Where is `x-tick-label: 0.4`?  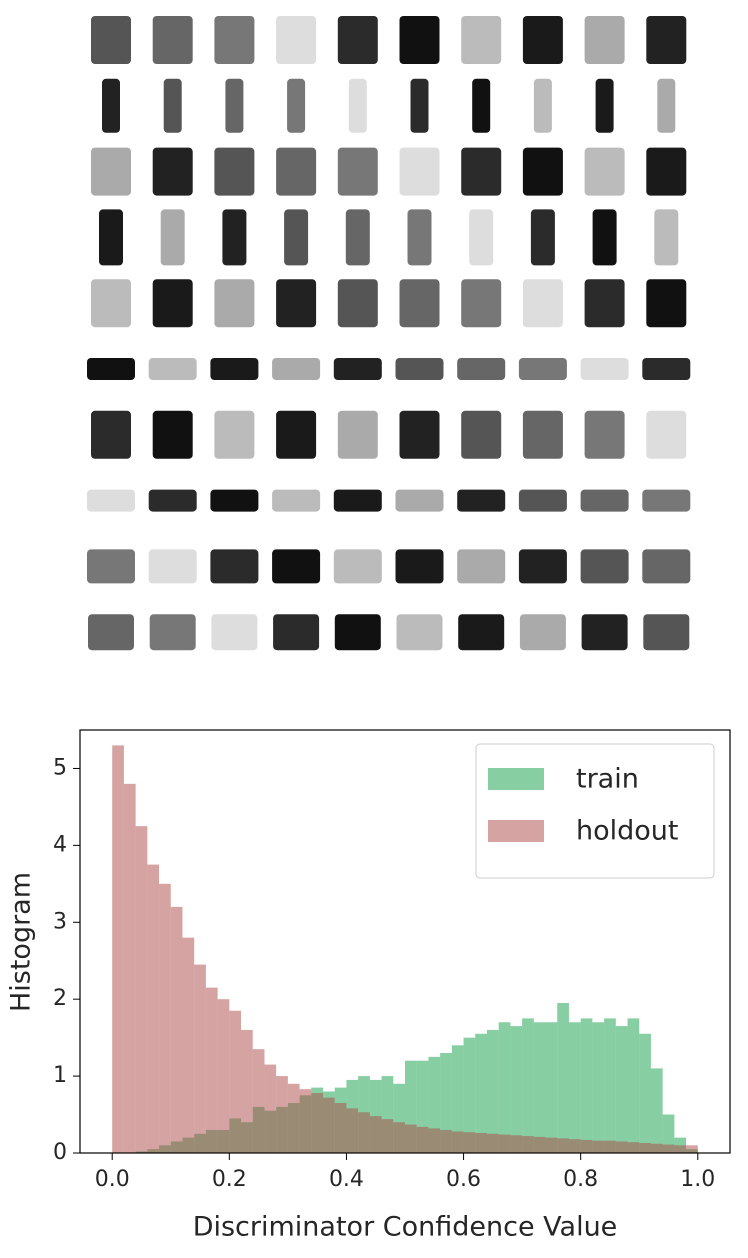
x-tick-label: 0.4 is located at coordinates (346, 1179).